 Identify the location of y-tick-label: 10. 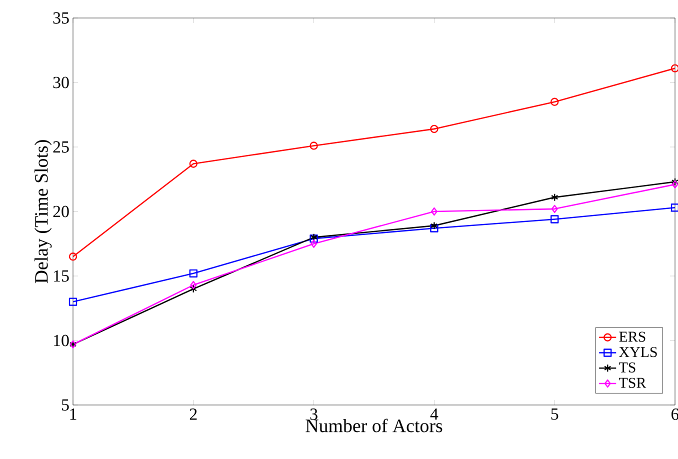
(61, 340).